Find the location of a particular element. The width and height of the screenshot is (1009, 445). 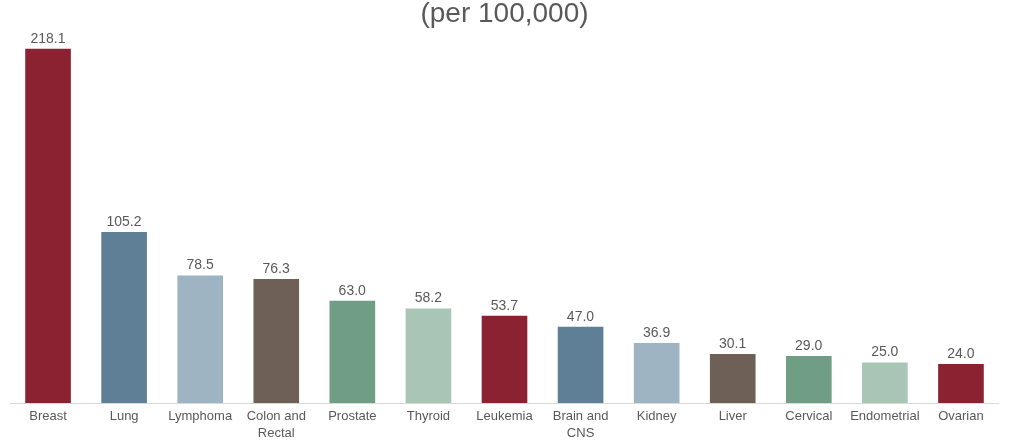

x-tick-label: Thyroid is located at coordinates (428, 415).